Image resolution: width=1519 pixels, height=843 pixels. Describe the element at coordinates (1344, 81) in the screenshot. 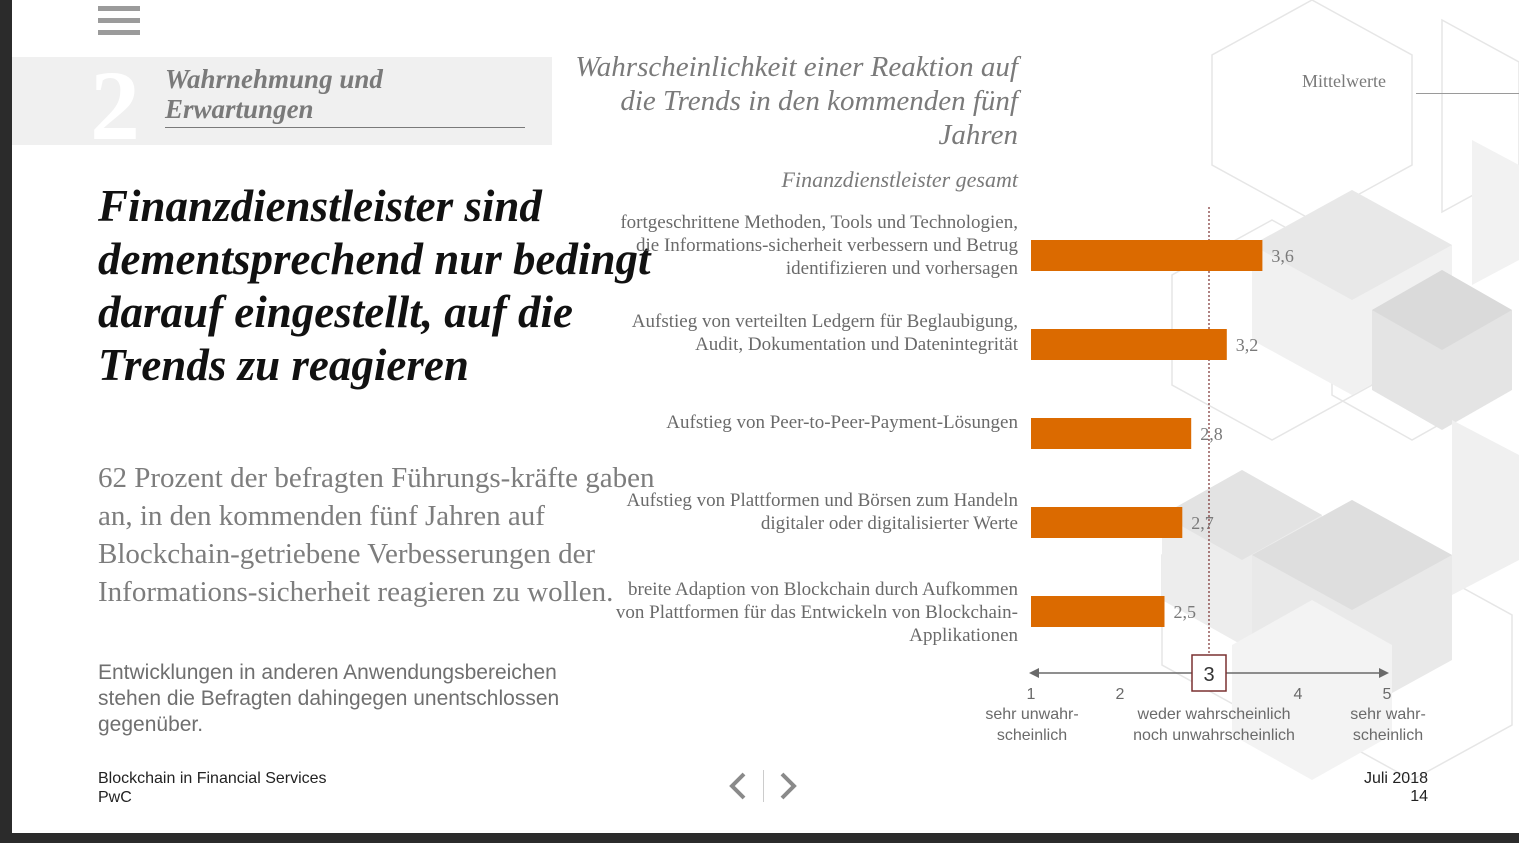

I see `legend-label: Mittelwerte` at that location.